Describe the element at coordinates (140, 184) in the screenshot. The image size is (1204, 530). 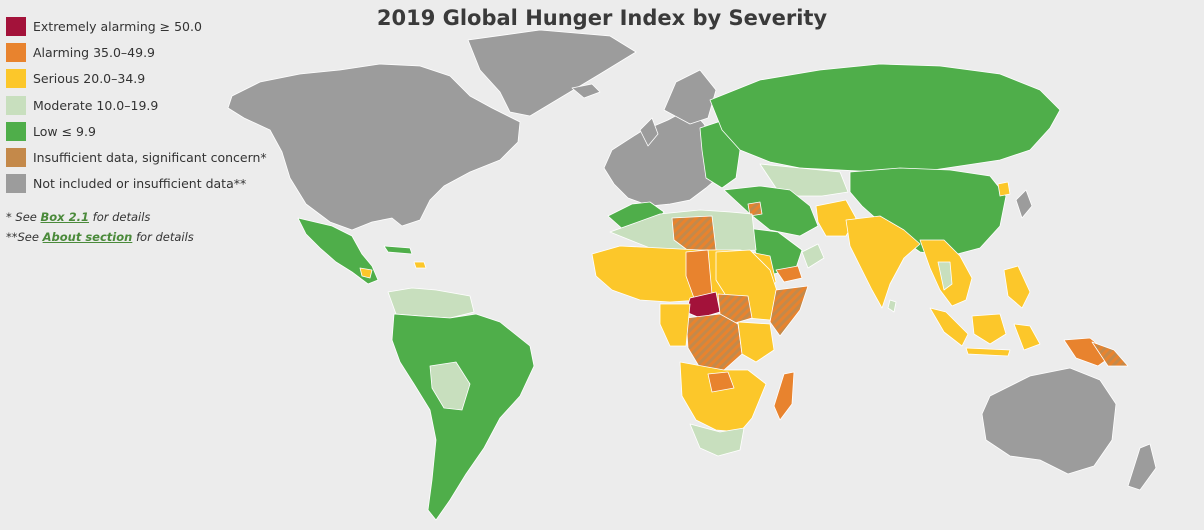
I see `legend-label: Not included or insufficient data**` at that location.